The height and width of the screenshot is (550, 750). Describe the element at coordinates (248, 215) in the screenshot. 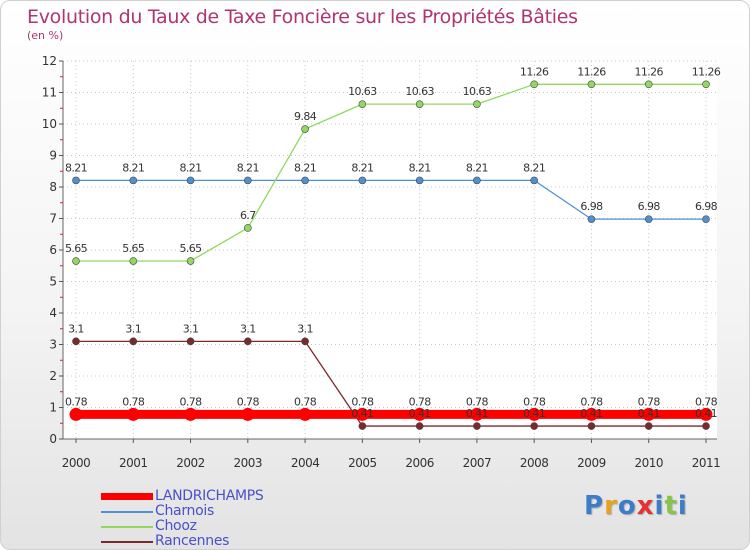

I see `data-label: 6.7` at that location.